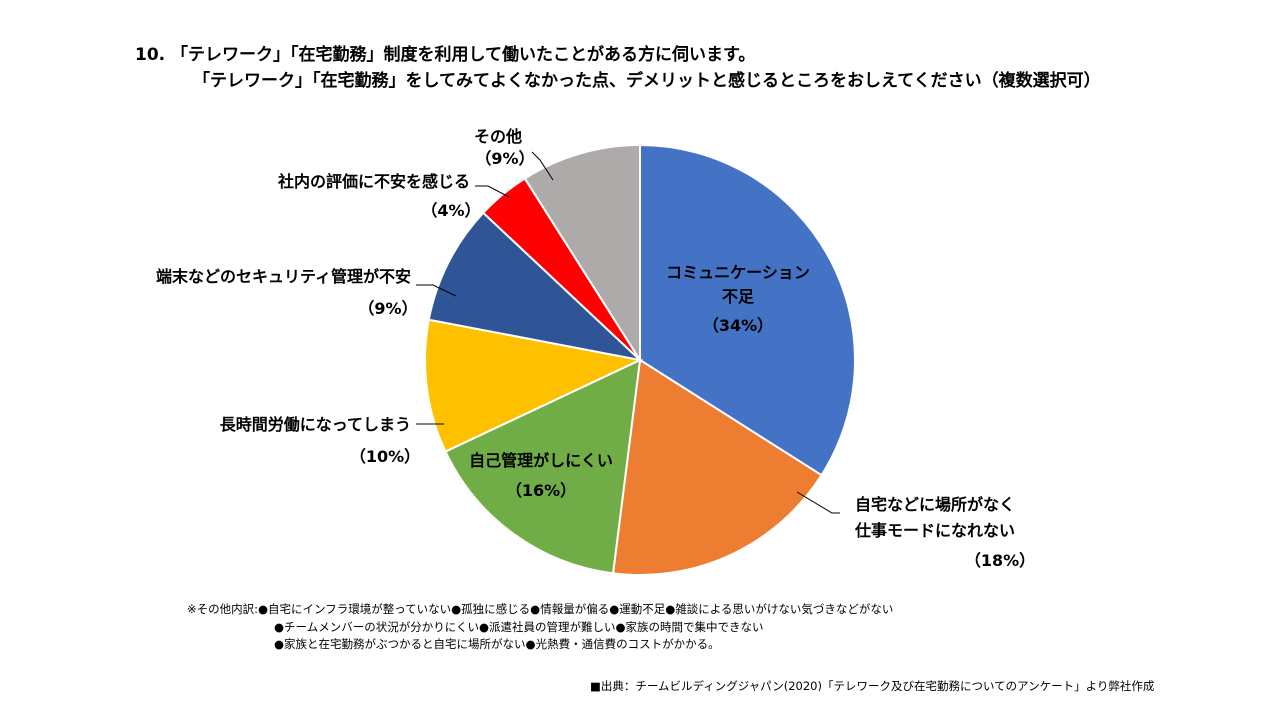 The width and height of the screenshot is (1280, 720). Describe the element at coordinates (373, 181) in the screenshot. I see `slice-label-6-line-1: 社内の評価に不安を感じる` at that location.